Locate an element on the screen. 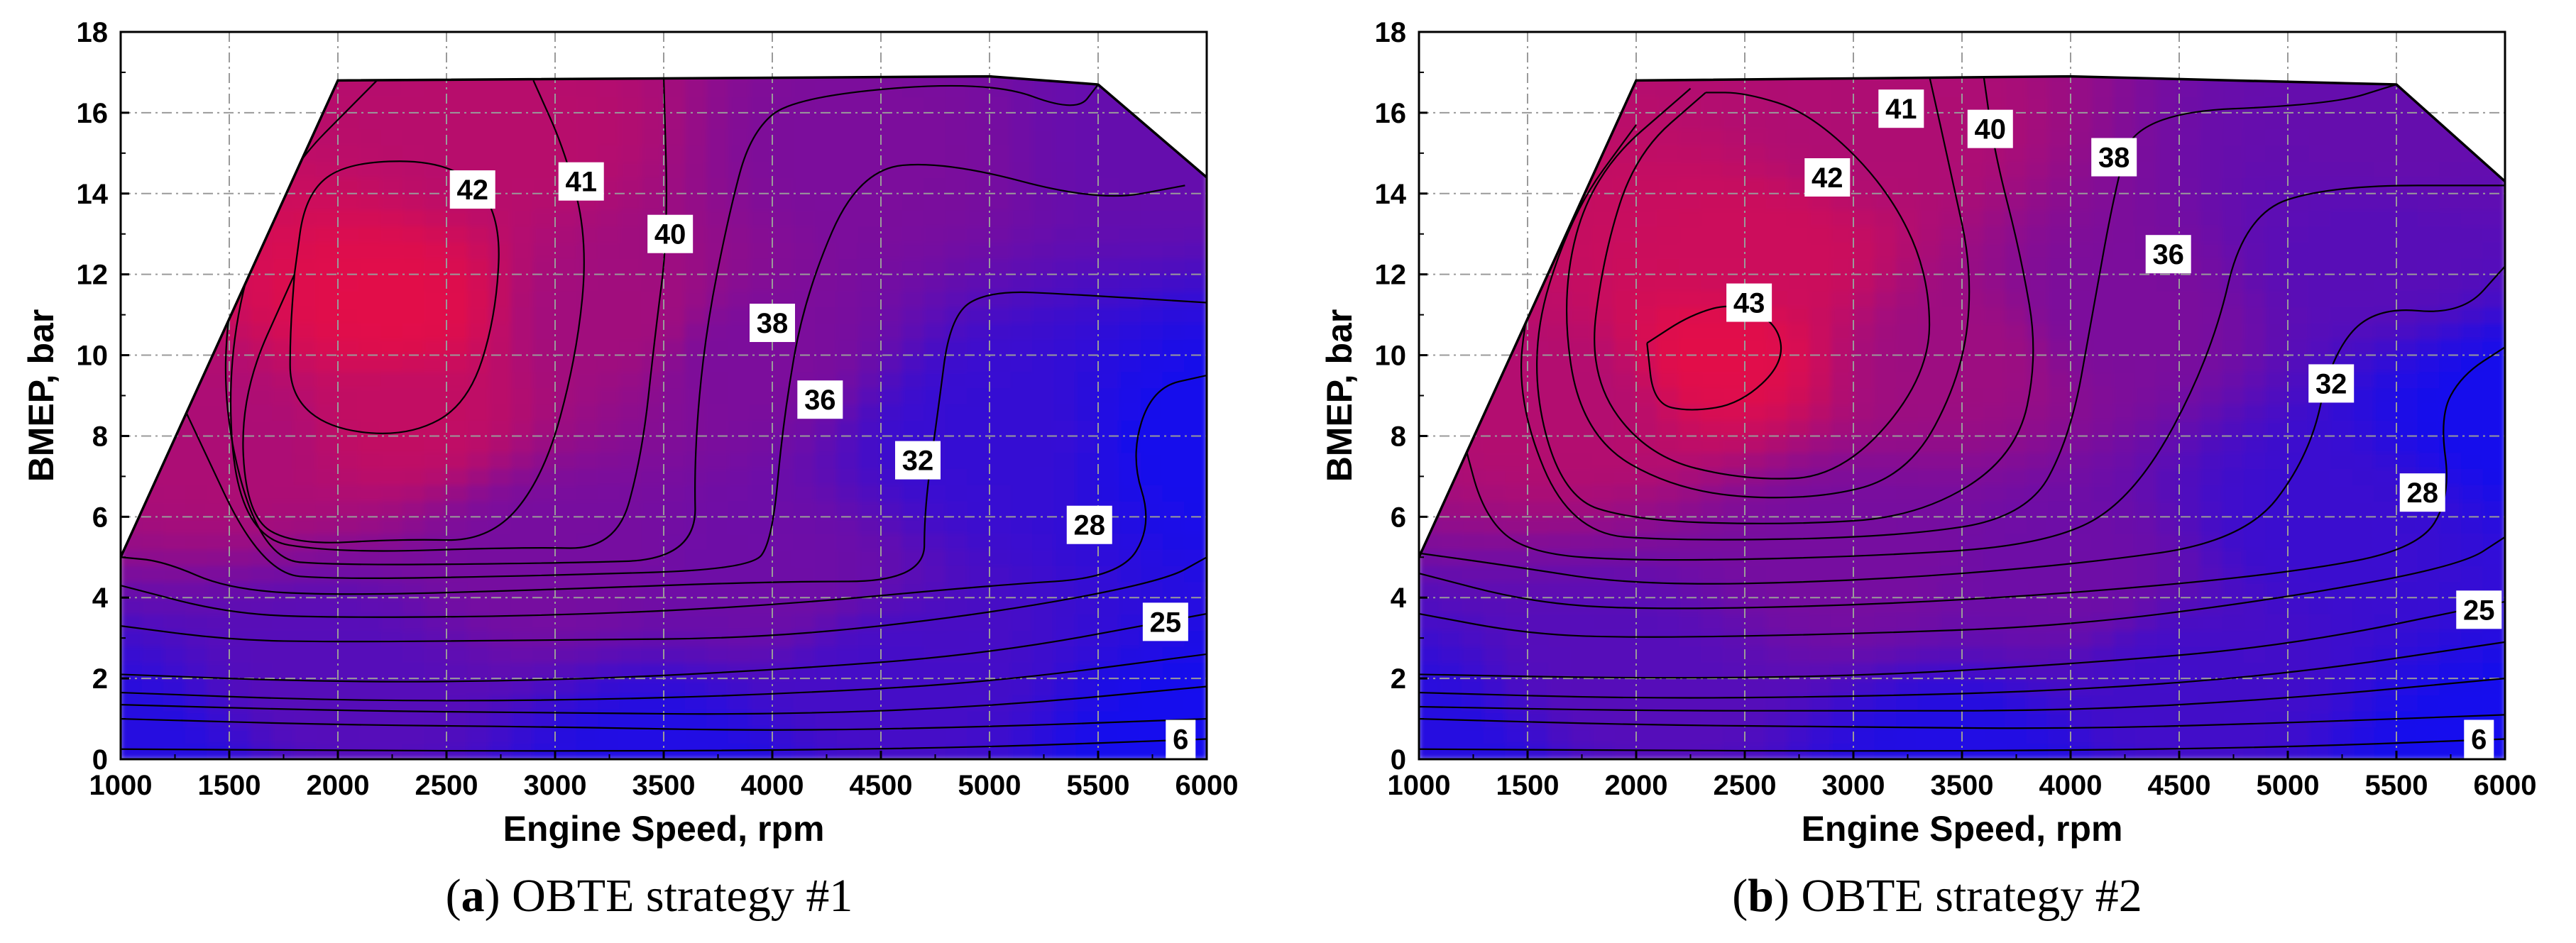 This screenshot has width=2576, height=943. x-tick-label: 5000 is located at coordinates (2288, 786).